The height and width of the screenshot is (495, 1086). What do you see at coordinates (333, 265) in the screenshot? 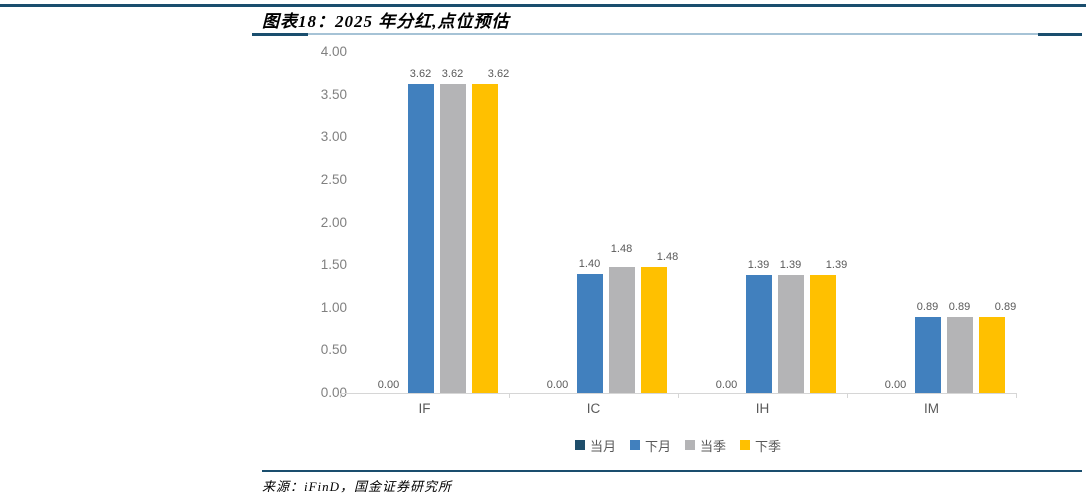
I see `y-tick-label: 1.50` at bounding box center [333, 265].